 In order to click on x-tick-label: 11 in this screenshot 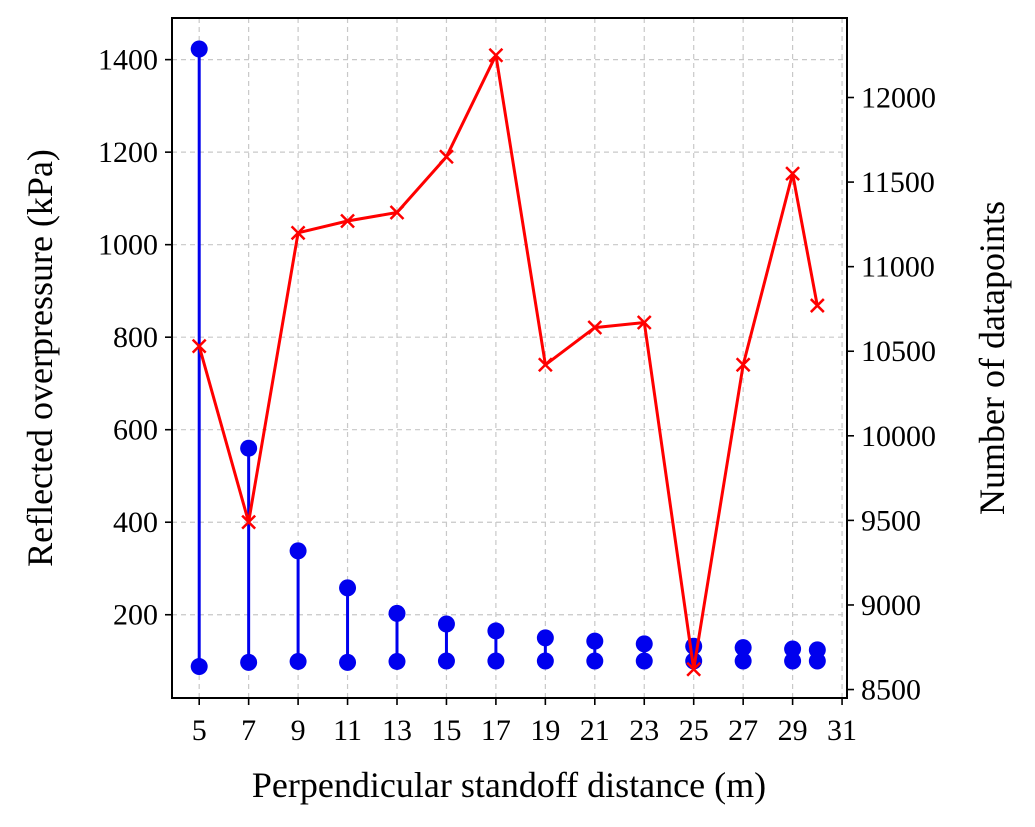, I will do `click(347, 730)`.